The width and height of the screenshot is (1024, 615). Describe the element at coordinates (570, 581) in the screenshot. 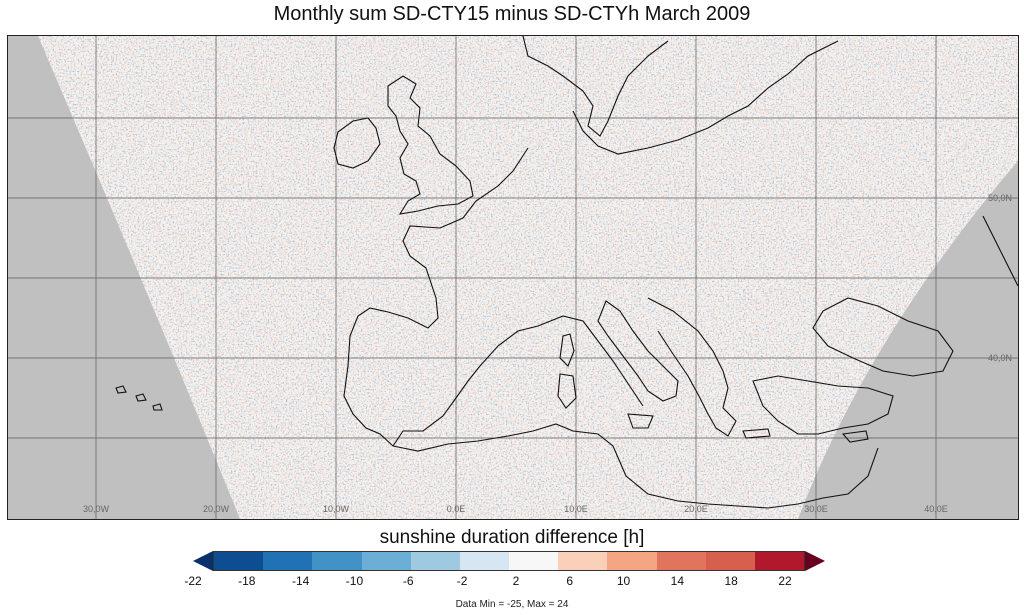

I see `colorbar-tick-label: 6` at that location.